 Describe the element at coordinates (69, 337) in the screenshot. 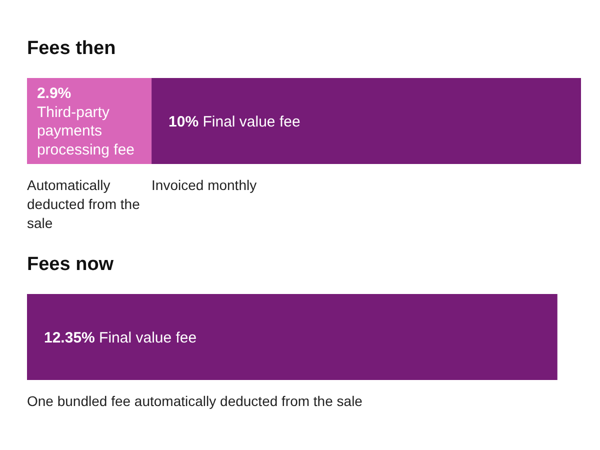

I see `data-label: 12.35%` at that location.